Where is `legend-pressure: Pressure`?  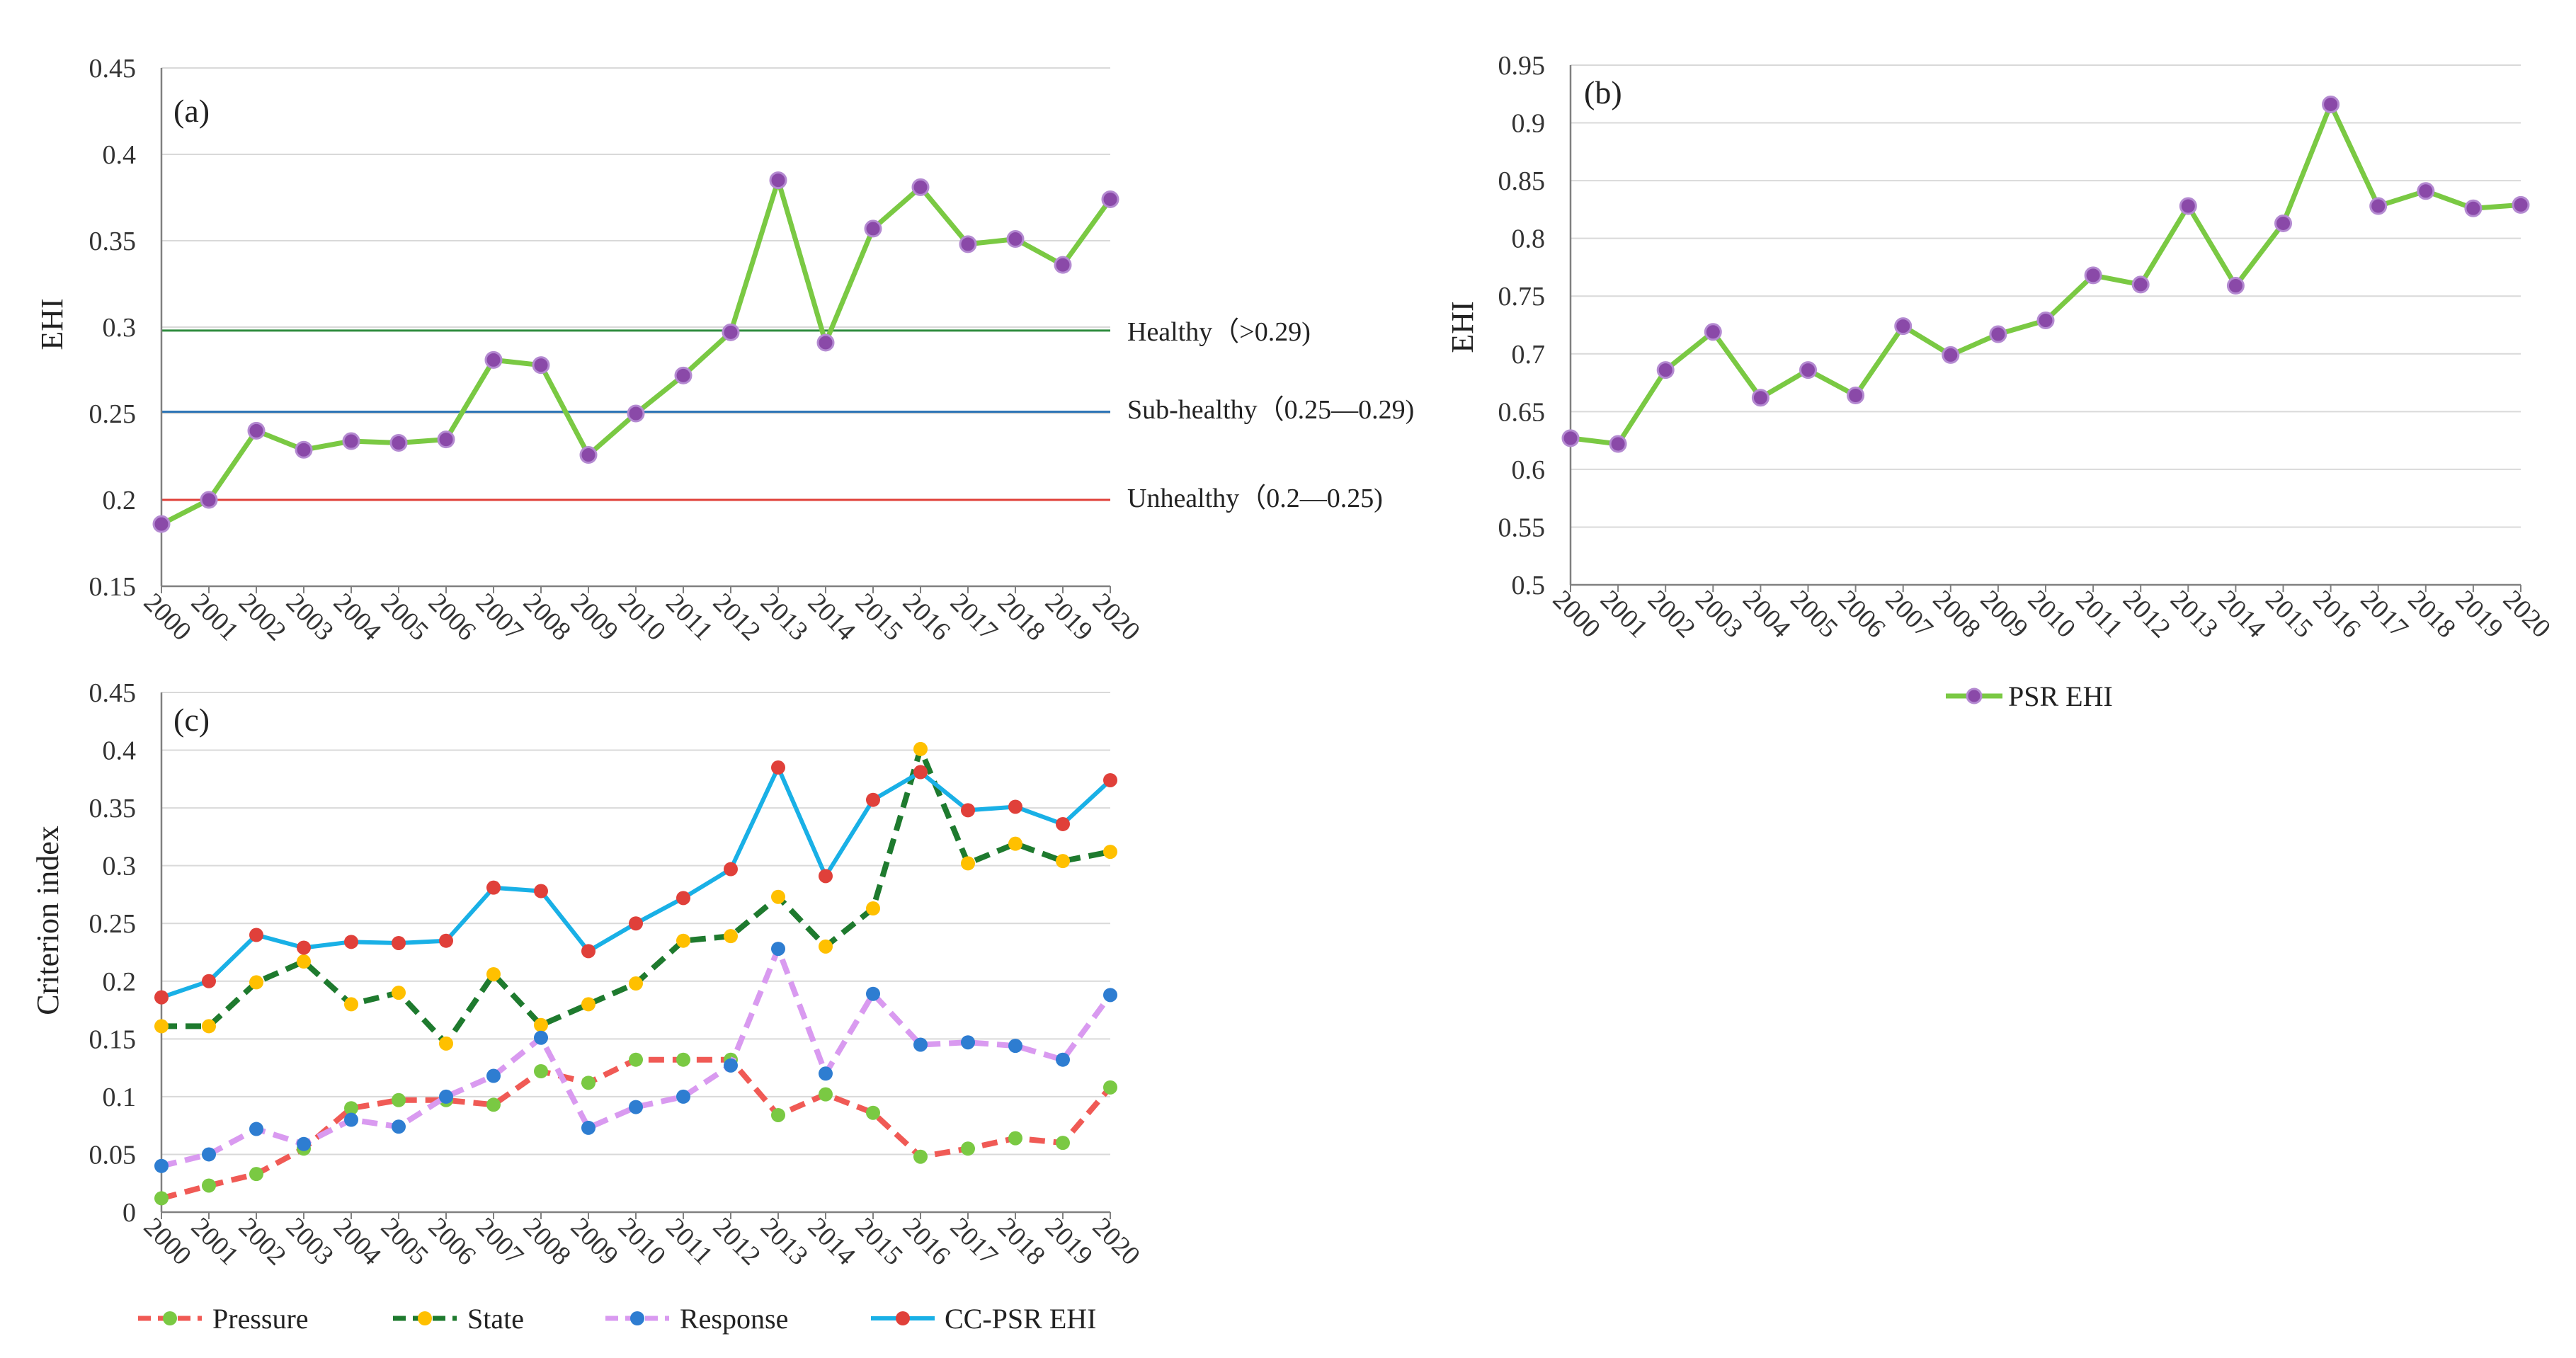
legend-pressure: Pressure is located at coordinates (223, 1319).